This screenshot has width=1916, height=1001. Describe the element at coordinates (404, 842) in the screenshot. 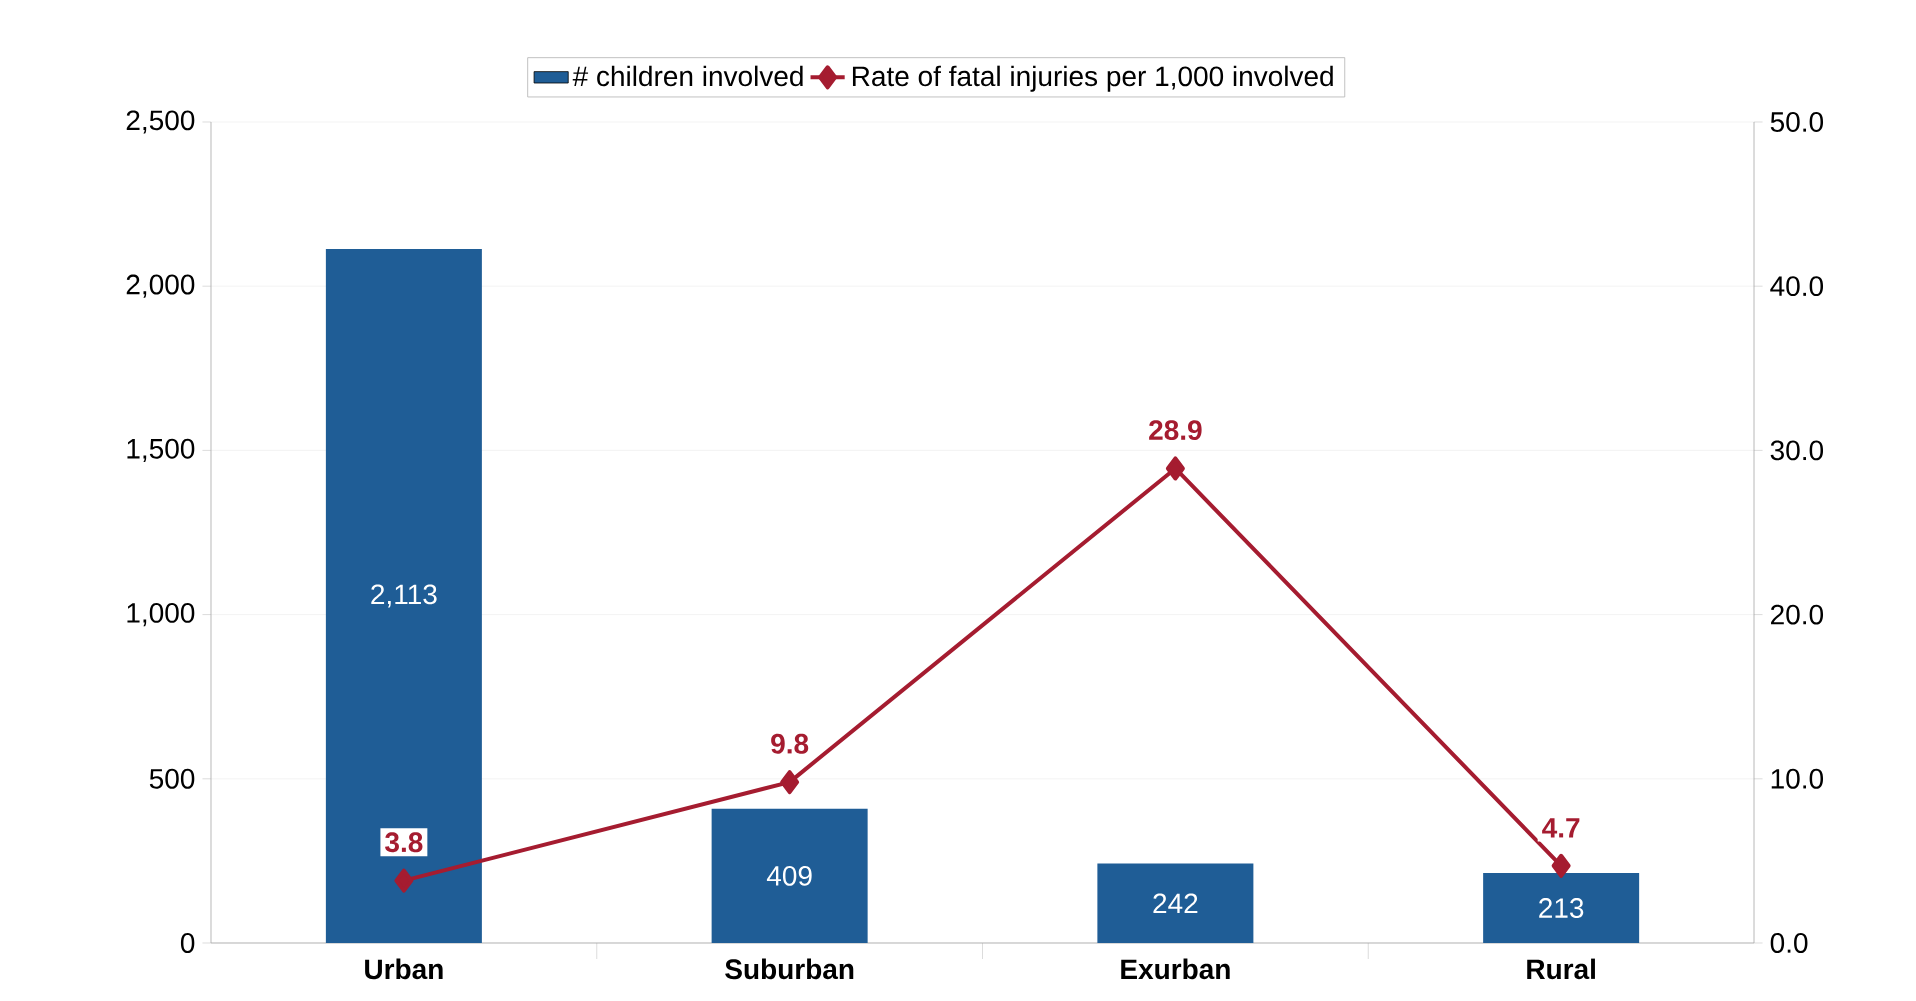

I see `data-label: 3.8` at that location.